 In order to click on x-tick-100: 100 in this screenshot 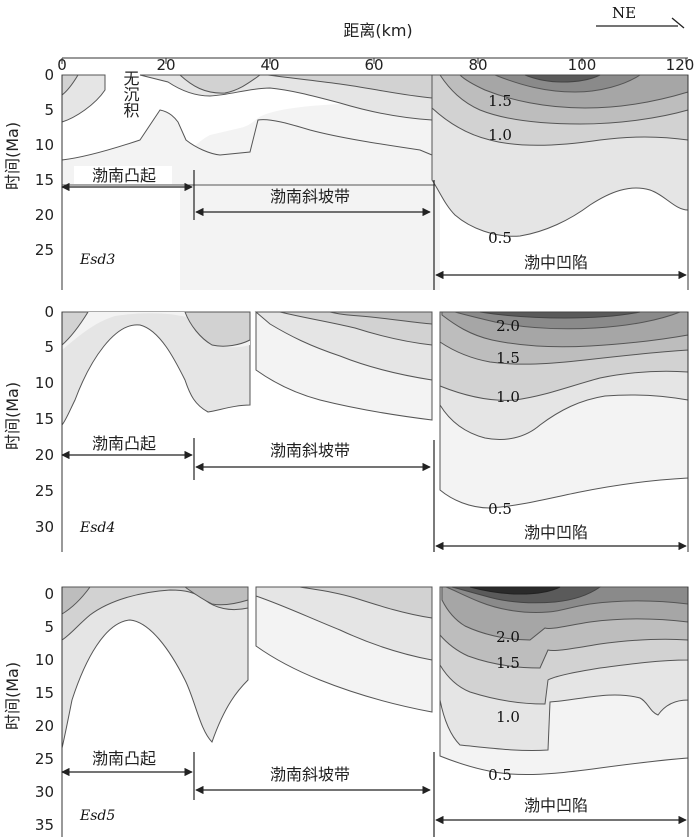, I will do `click(582, 65)`.